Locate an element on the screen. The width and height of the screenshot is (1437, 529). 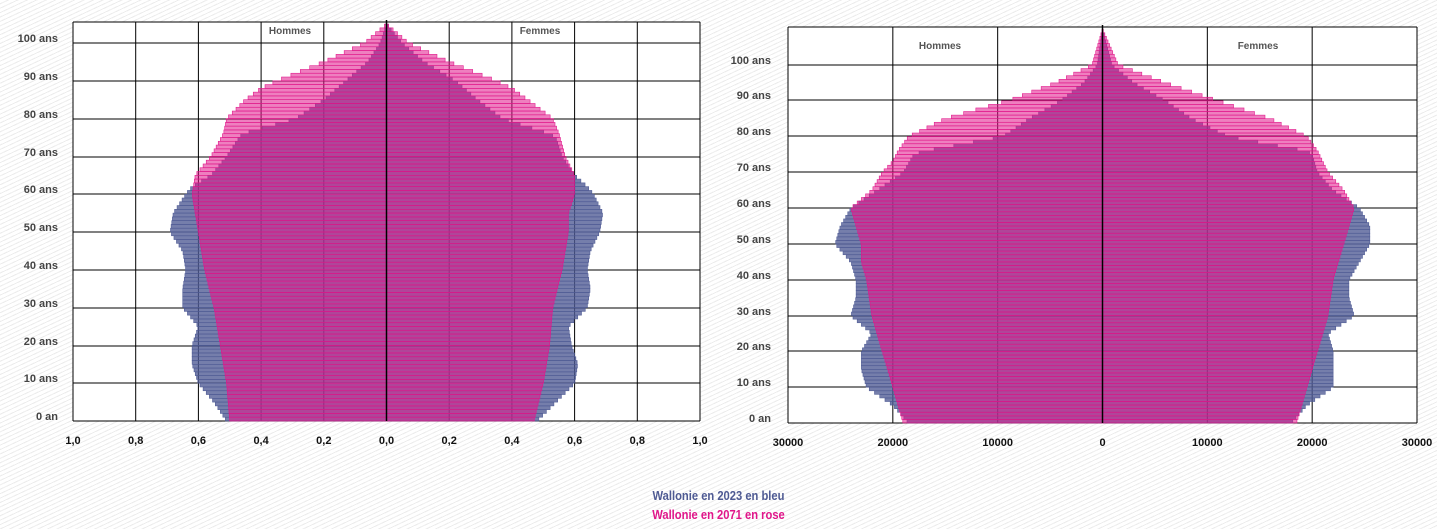
x-tick-label: 20000 is located at coordinates (893, 443).